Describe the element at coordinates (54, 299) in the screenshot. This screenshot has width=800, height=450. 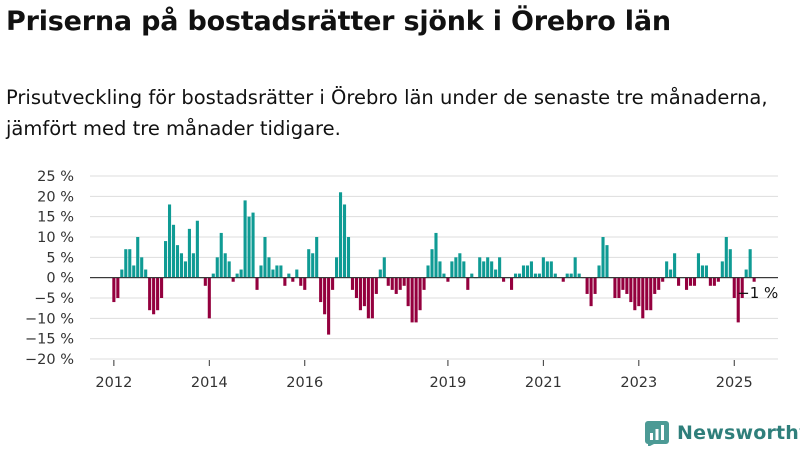
I see `y-tick-label: −5 %` at that location.